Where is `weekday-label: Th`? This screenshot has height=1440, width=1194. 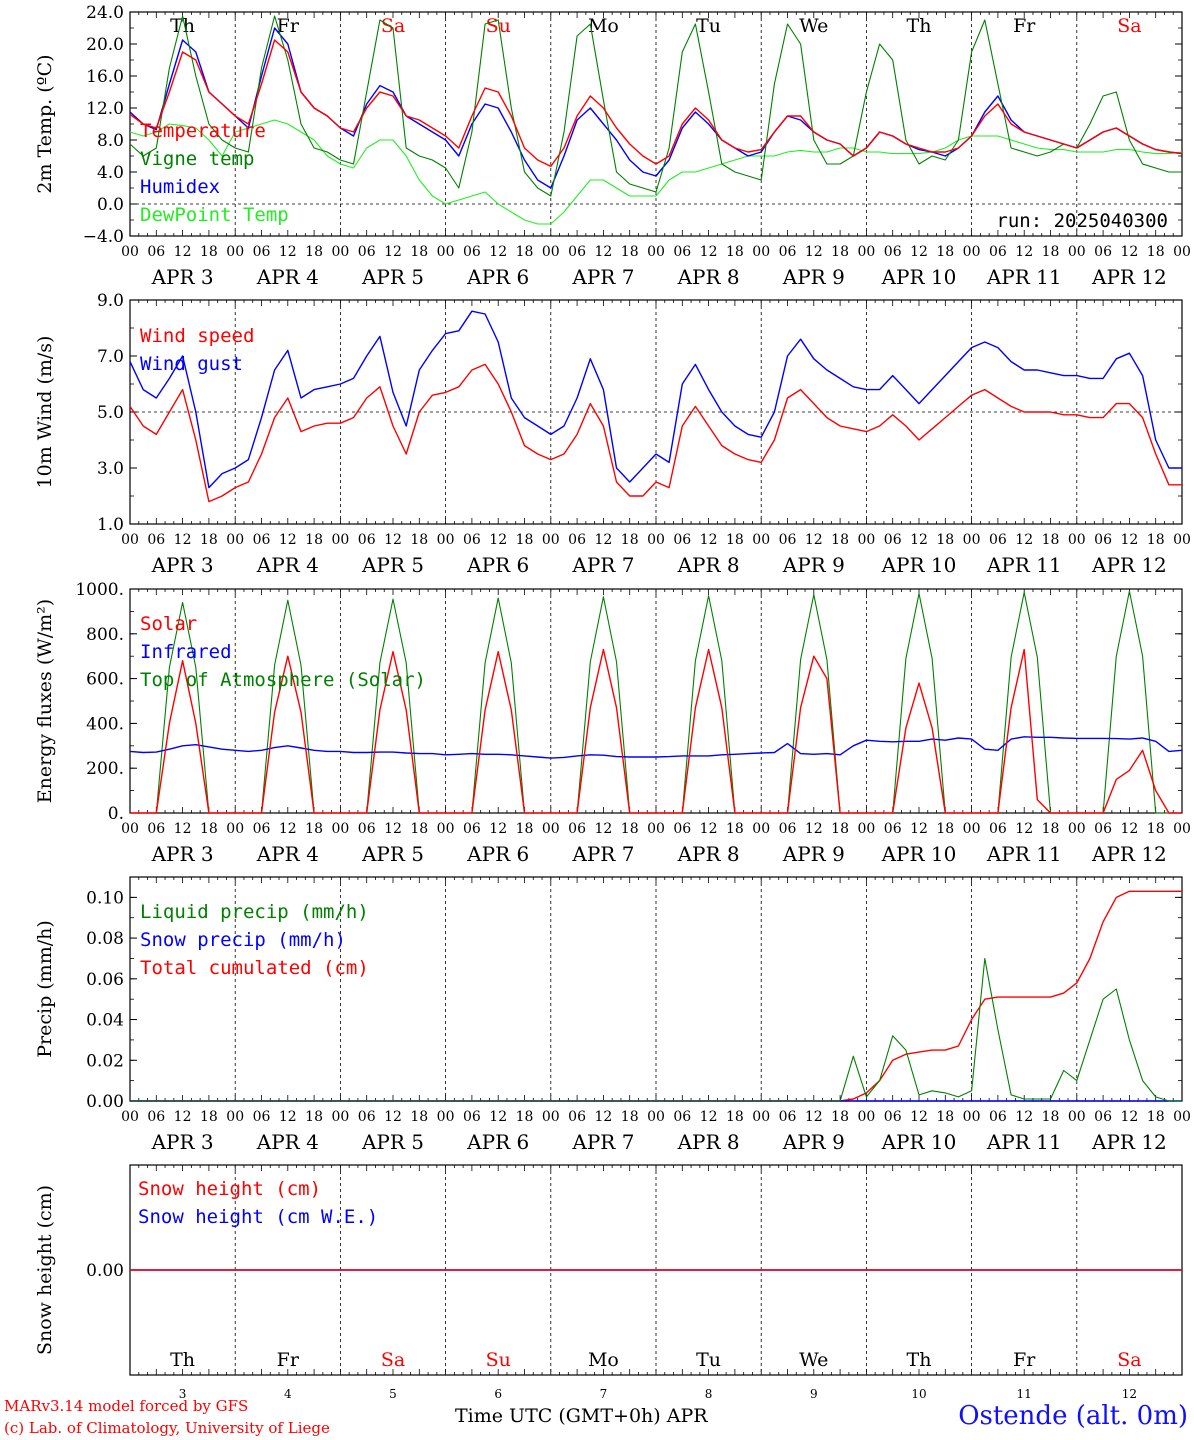 weekday-label: Th is located at coordinates (182, 1360).